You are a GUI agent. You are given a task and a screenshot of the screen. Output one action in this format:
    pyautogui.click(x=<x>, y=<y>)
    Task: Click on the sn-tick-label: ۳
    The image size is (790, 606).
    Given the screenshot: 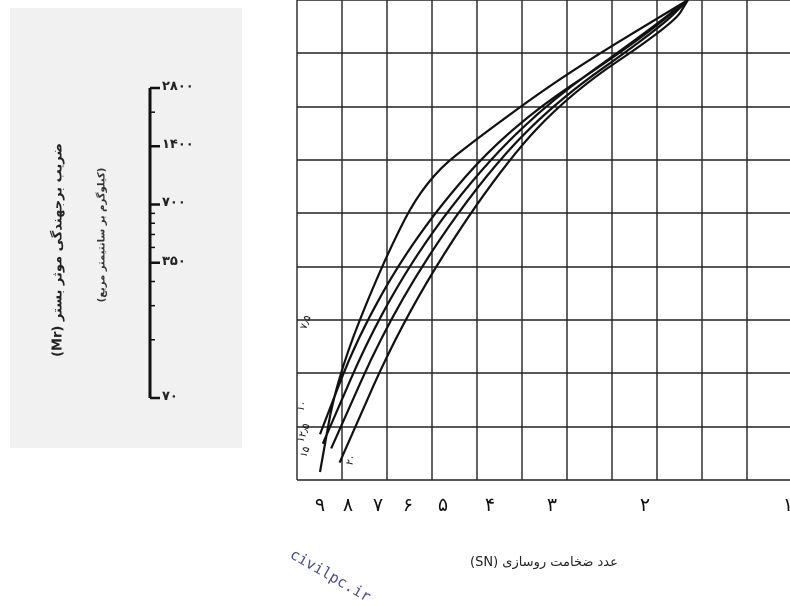 What is the action you would take?
    pyautogui.click(x=552, y=505)
    